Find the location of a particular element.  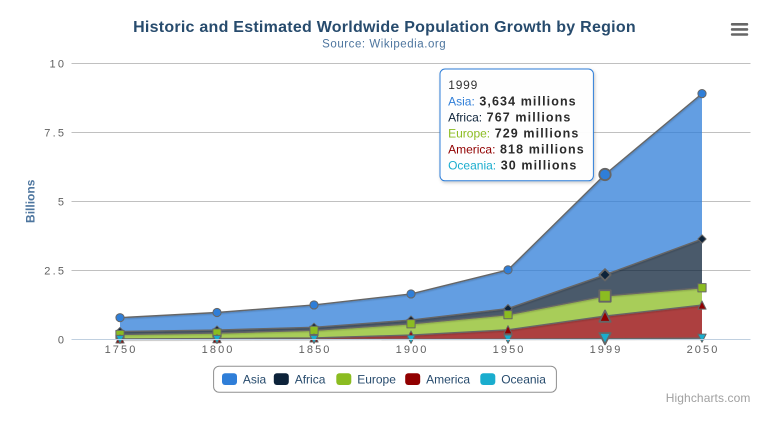

svg-text: America is located at coordinates (448, 379).